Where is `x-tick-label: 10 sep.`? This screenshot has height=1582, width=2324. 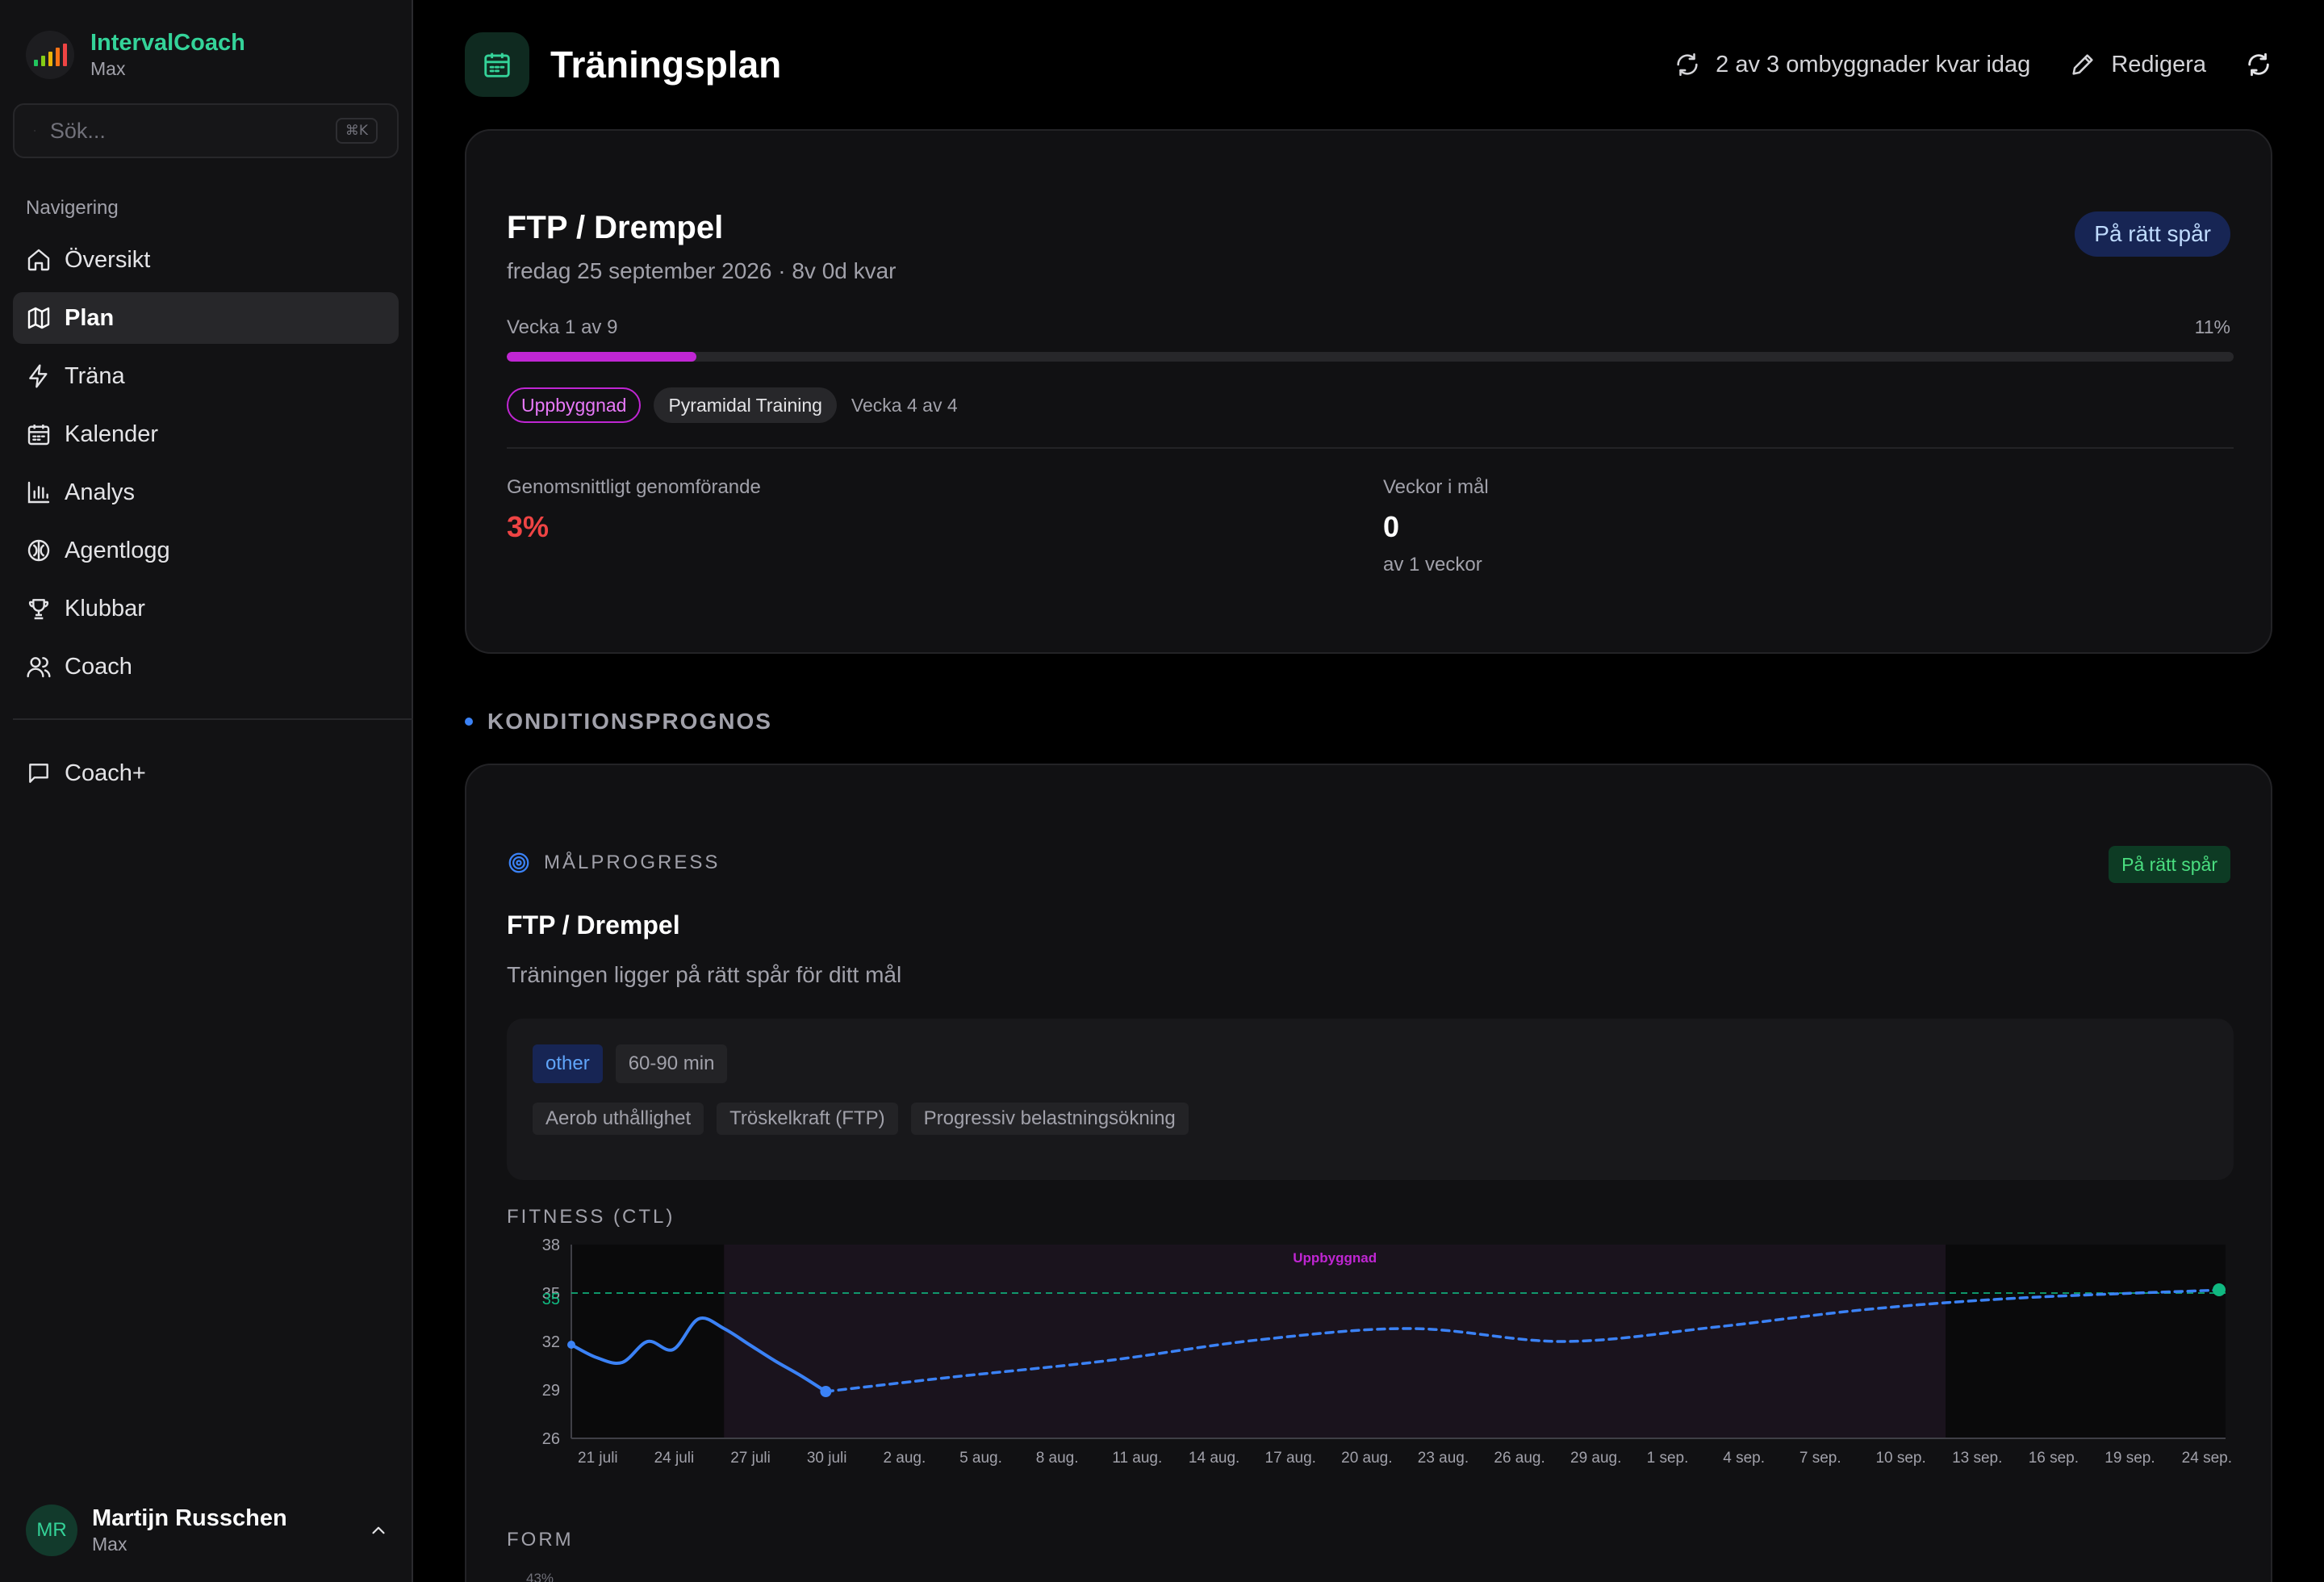 x-tick-label: 10 sep. is located at coordinates (1900, 1458).